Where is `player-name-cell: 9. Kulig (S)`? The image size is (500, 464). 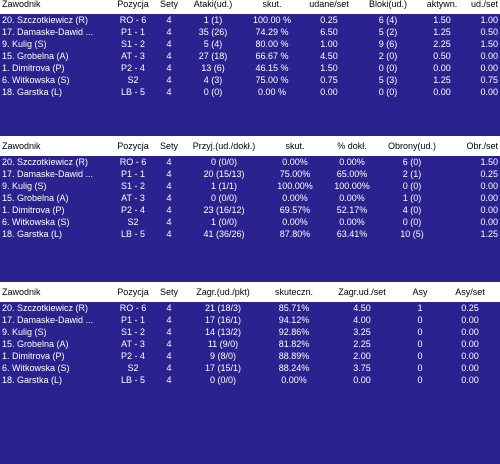
player-name-cell: 9. Kulig (S) is located at coordinates (24, 44).